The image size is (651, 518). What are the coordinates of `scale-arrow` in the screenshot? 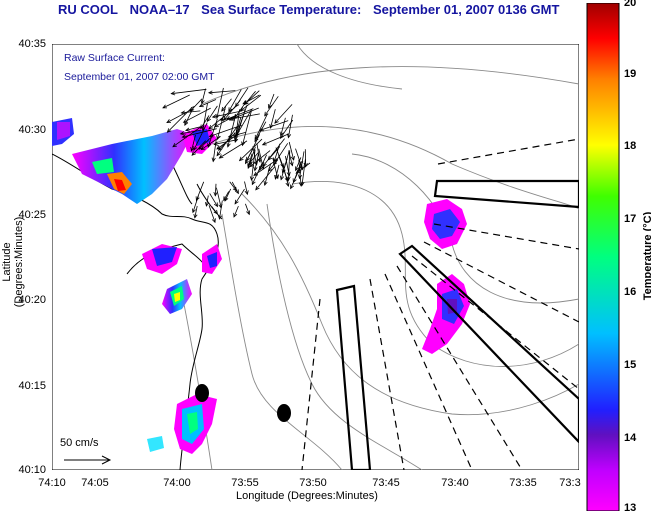 It's located at (88, 460).